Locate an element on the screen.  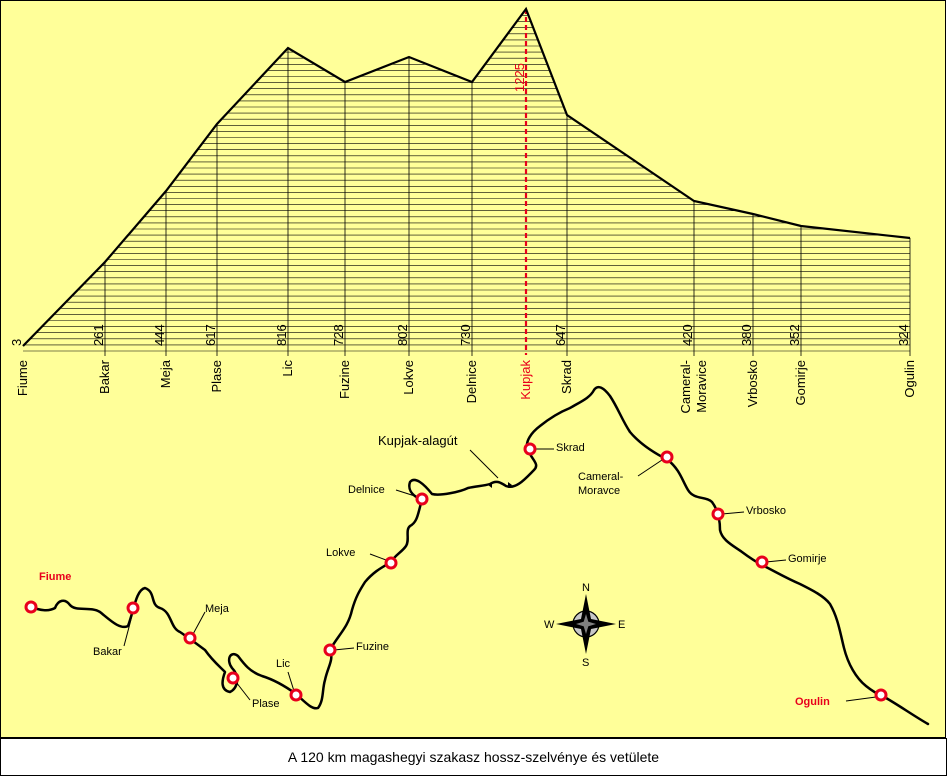
elevation-label-bakar: 261 is located at coordinates (98, 335).